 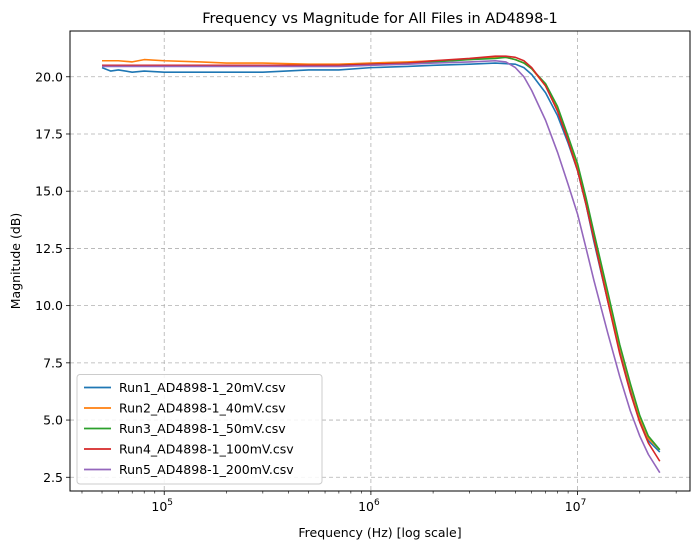 I want to click on legend-box, so click(x=199, y=429).